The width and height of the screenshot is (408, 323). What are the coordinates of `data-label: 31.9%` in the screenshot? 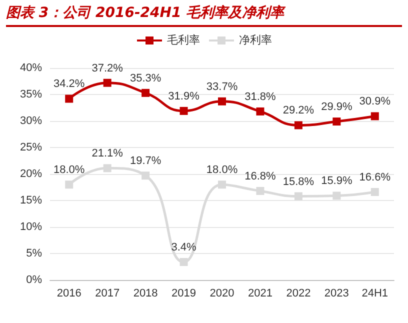 It's located at (184, 96).